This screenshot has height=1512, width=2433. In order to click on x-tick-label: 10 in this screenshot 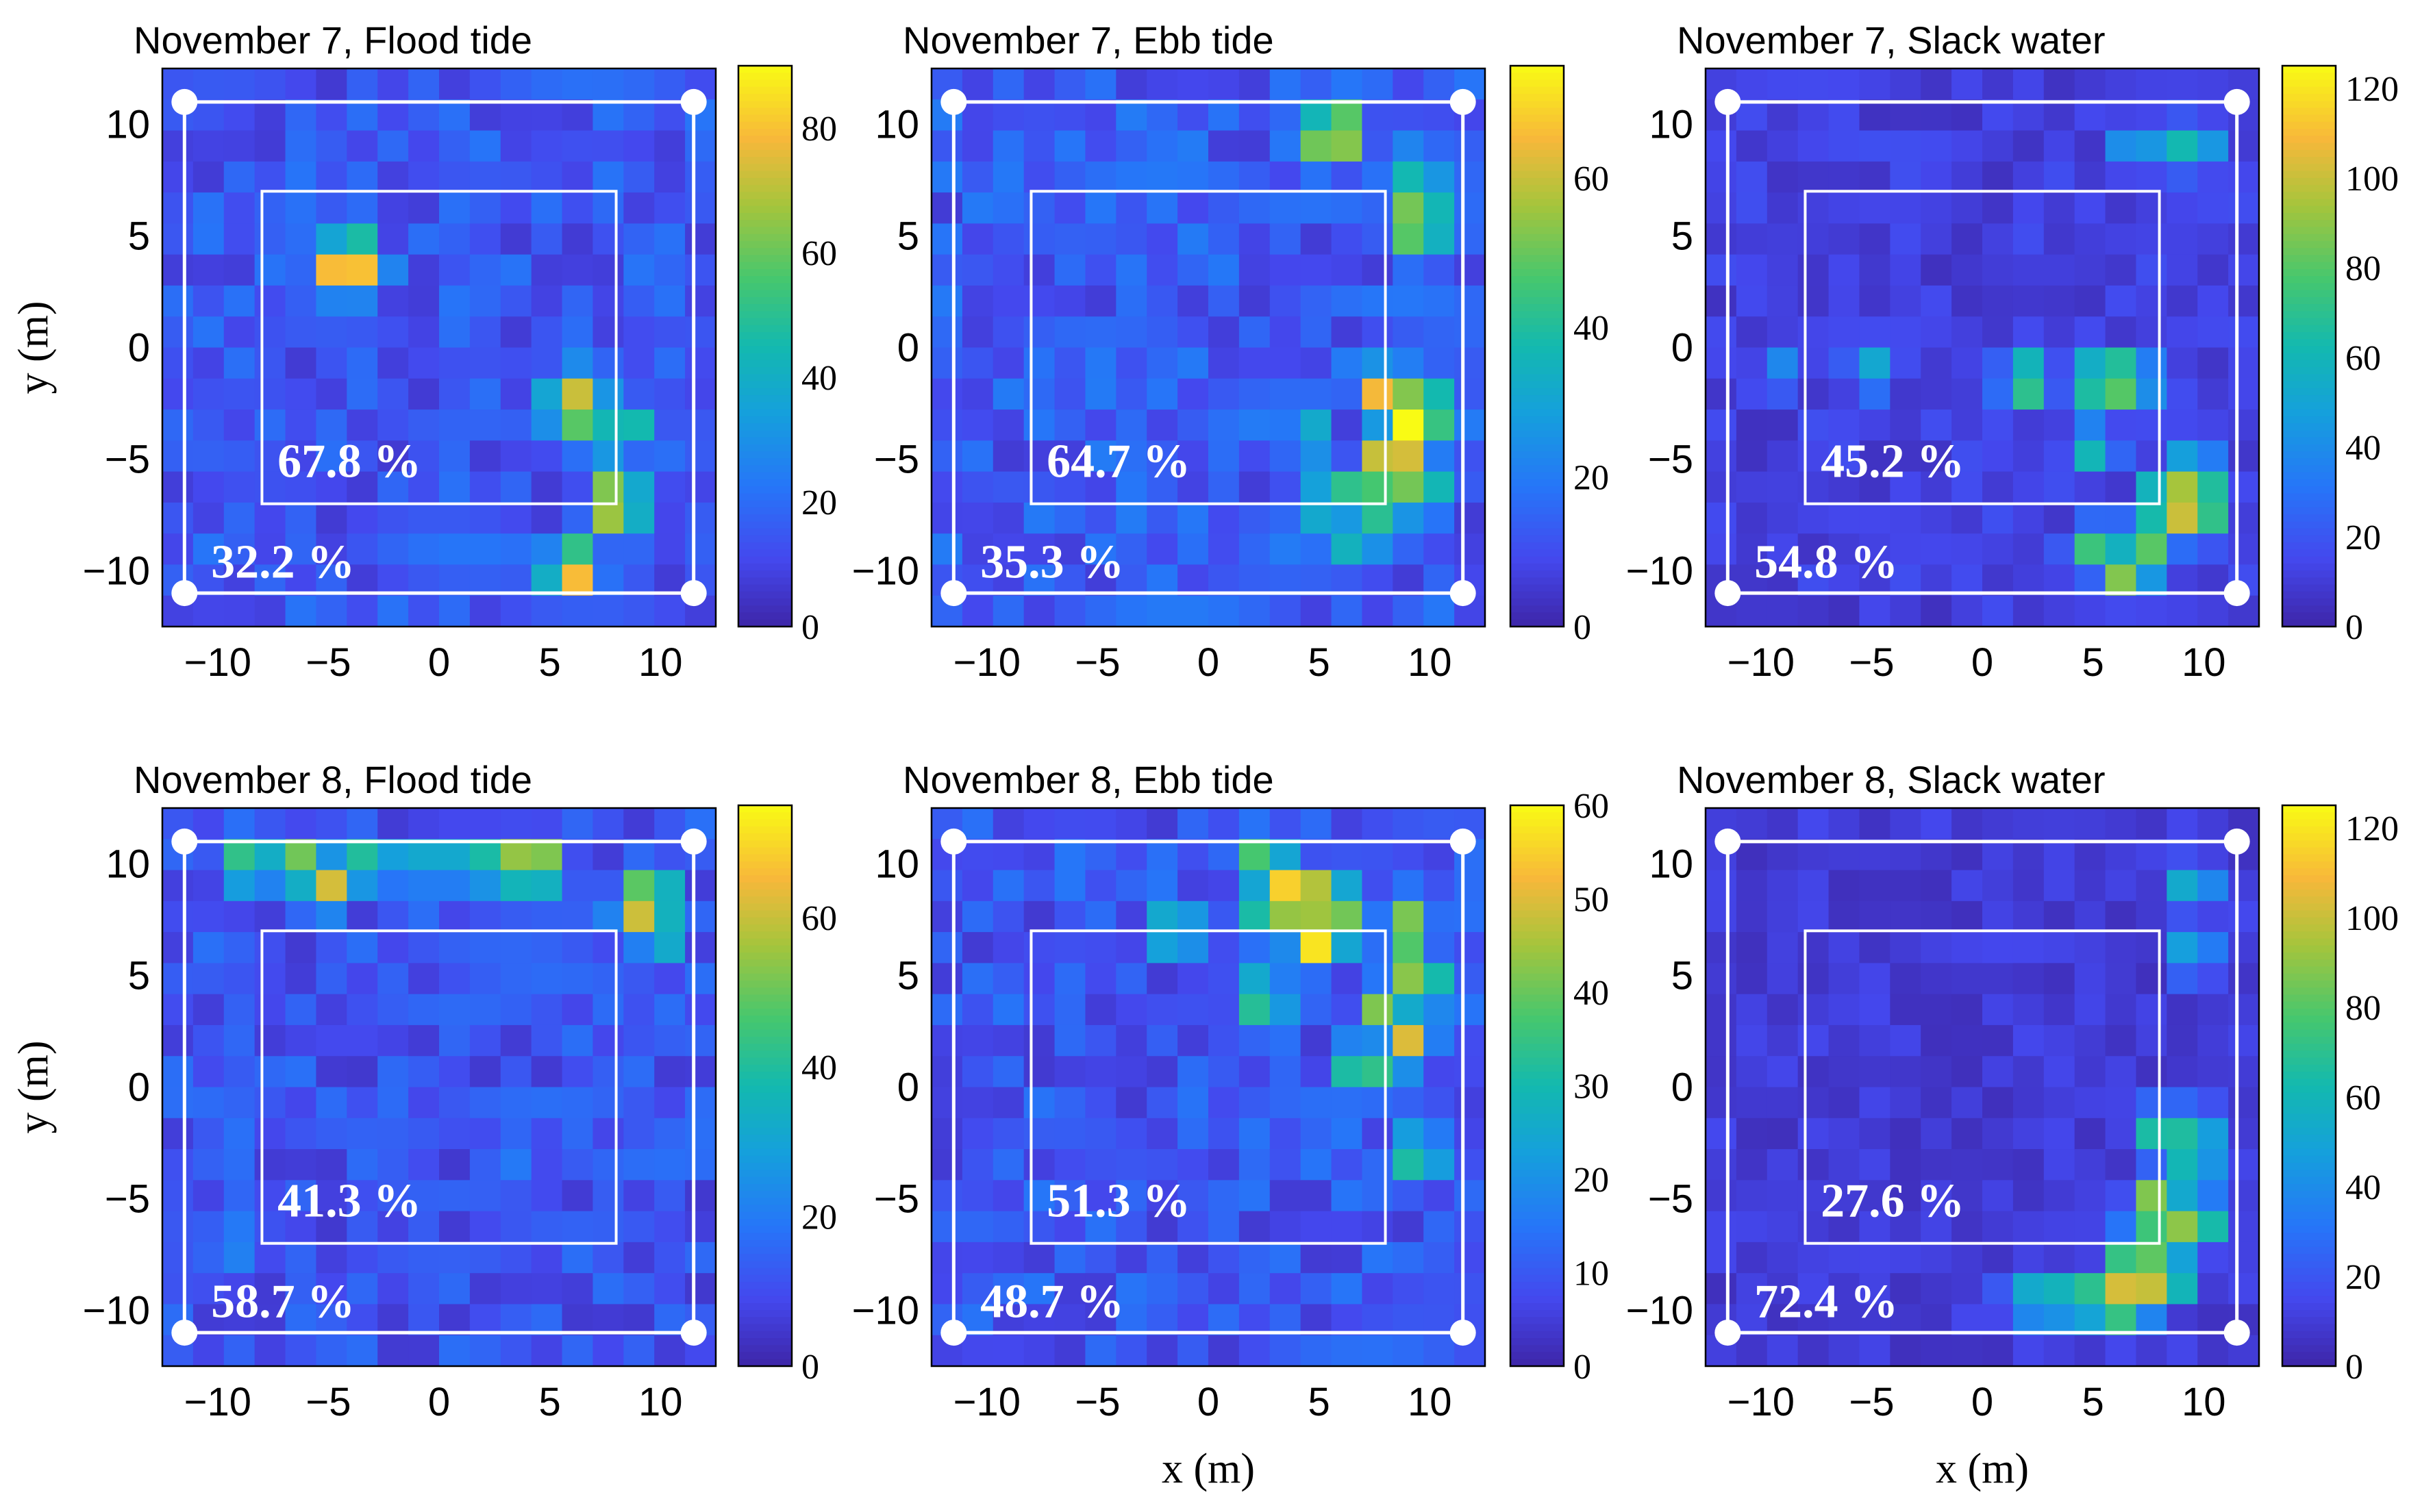, I will do `click(660, 1402)`.